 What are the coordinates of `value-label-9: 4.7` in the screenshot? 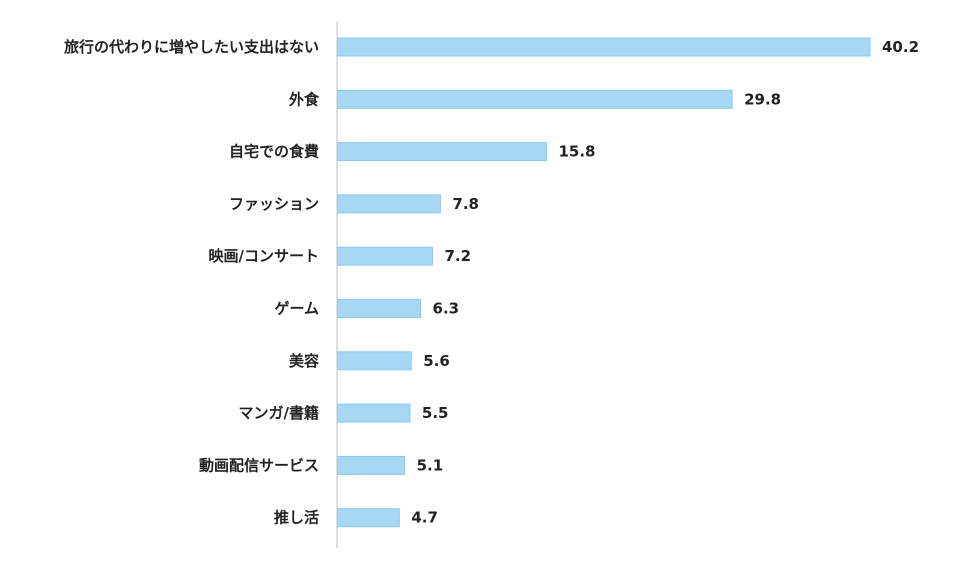 It's located at (424, 518).